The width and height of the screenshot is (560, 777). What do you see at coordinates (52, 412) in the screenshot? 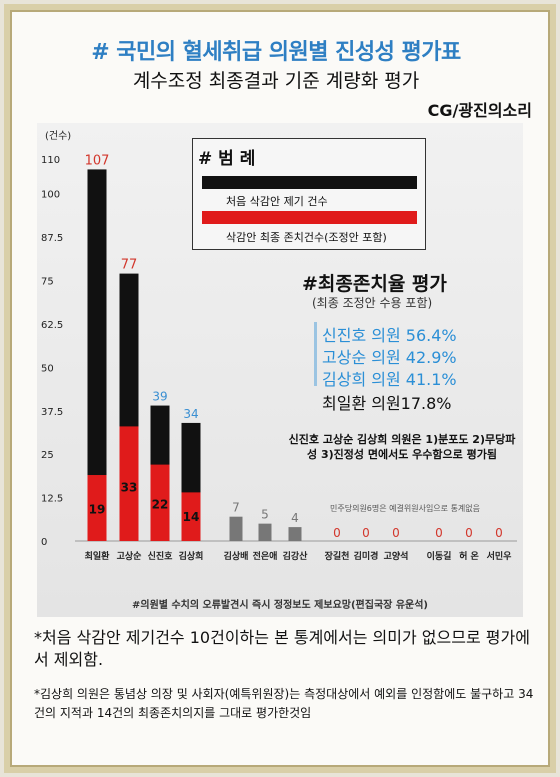
I see `y-tick-label: 37.5` at bounding box center [52, 412].